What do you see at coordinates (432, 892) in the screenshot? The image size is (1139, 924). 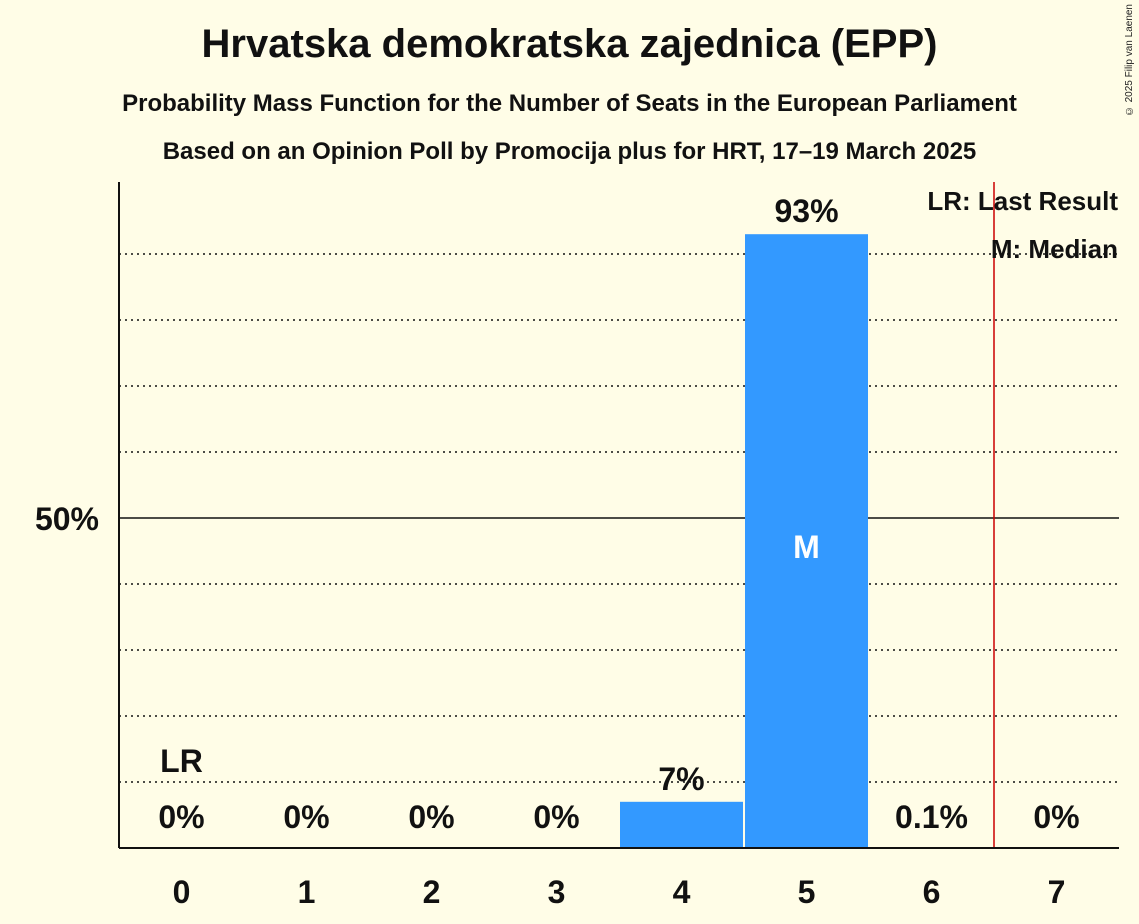 I see `x-tick-label: 2` at bounding box center [432, 892].